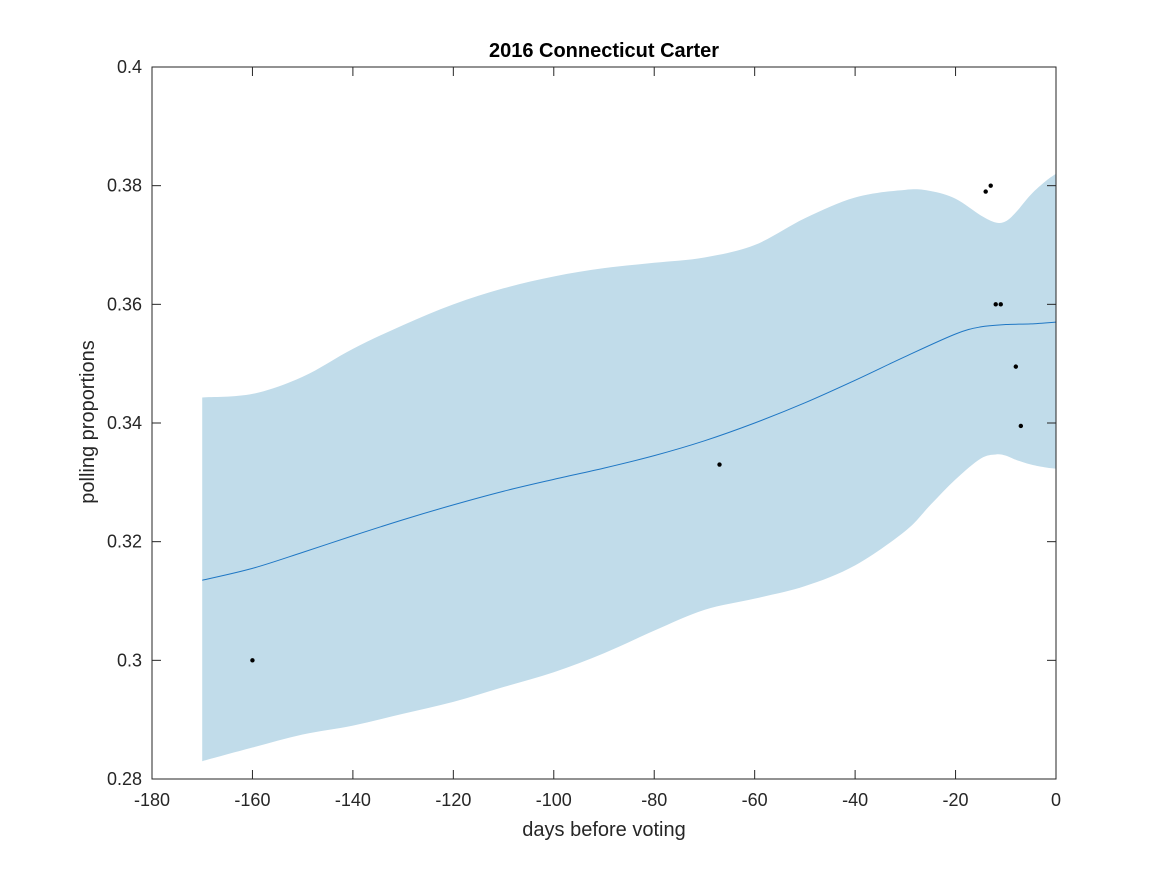 Image resolution: width=1167 pixels, height=875 pixels. What do you see at coordinates (124, 542) in the screenshot?
I see `y-tick-label: 0.32` at bounding box center [124, 542].